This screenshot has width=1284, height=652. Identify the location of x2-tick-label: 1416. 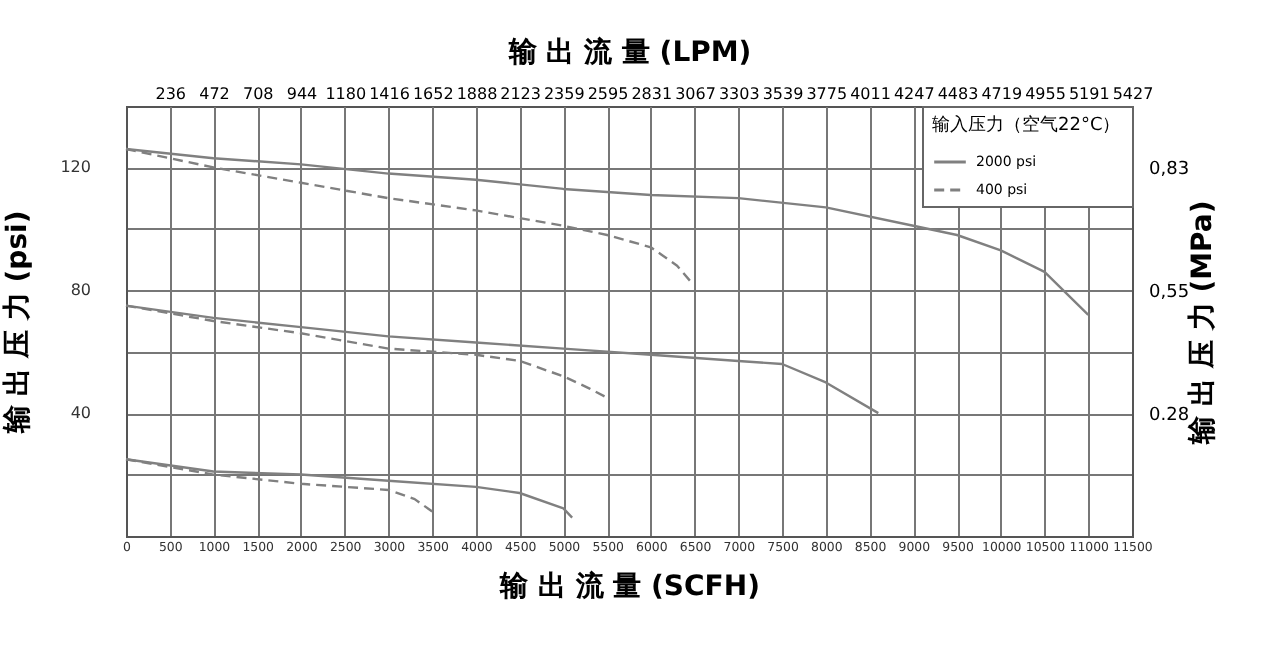
(389, 94).